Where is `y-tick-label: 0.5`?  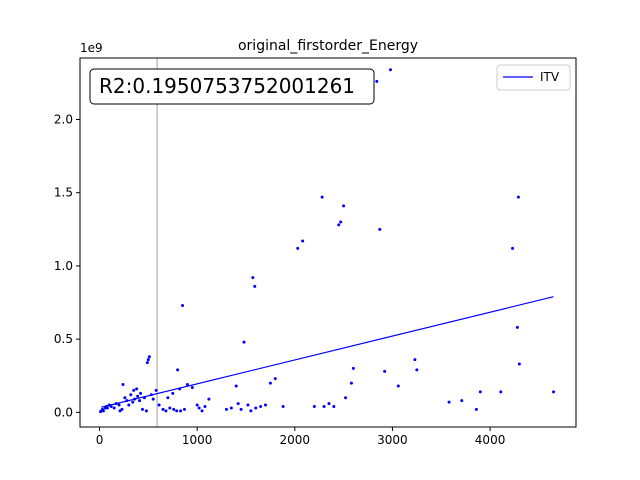
y-tick-label: 0.5 is located at coordinates (63, 339).